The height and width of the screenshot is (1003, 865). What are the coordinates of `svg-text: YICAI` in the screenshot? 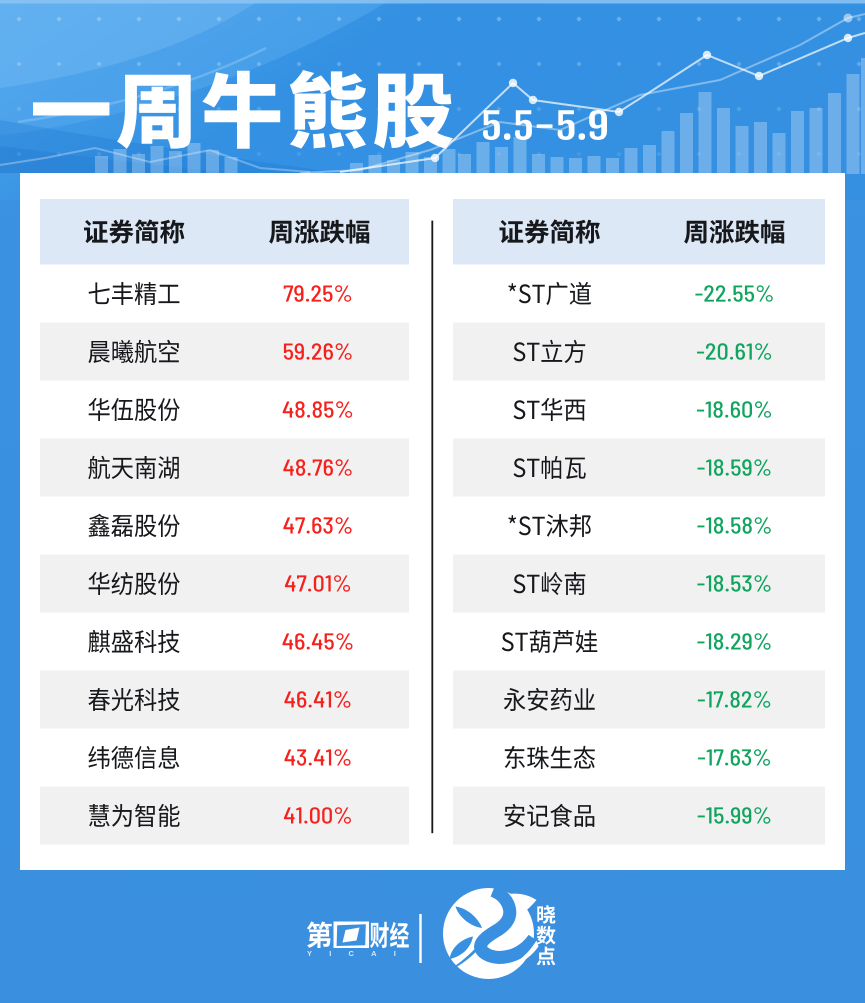 It's located at (360, 953).